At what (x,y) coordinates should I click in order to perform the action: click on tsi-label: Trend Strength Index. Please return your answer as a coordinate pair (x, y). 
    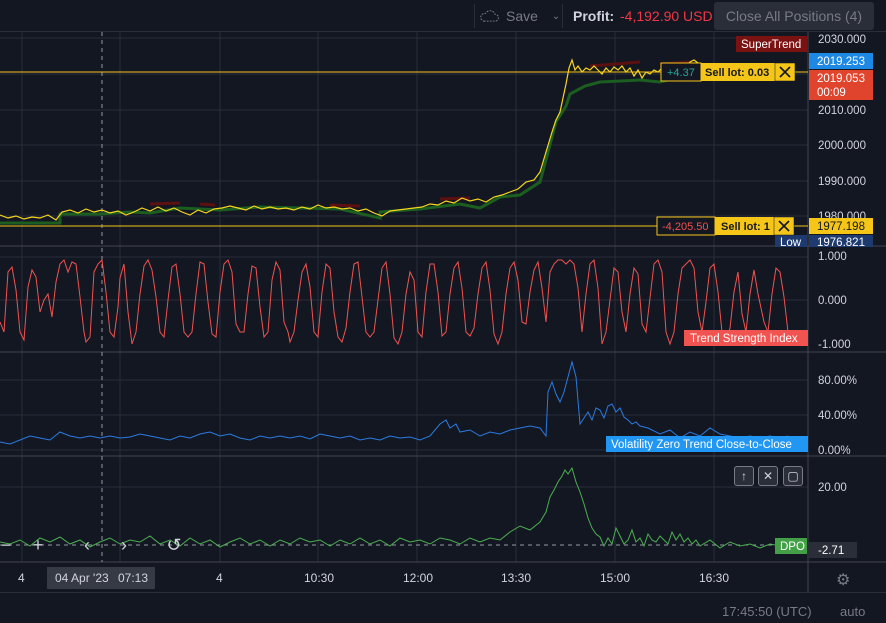
    Looking at the image, I should click on (744, 339).